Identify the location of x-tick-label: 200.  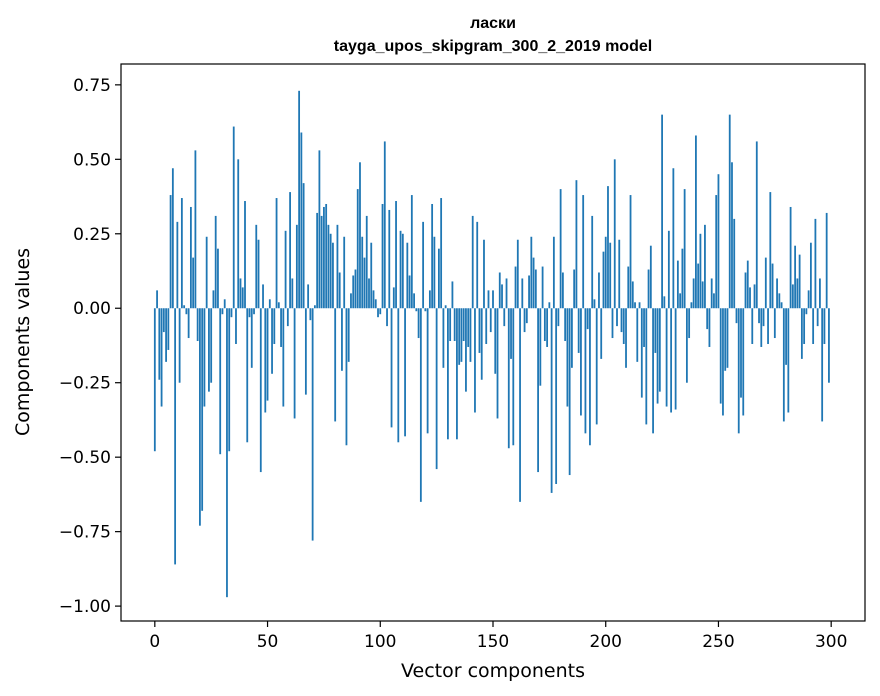
(606, 642).